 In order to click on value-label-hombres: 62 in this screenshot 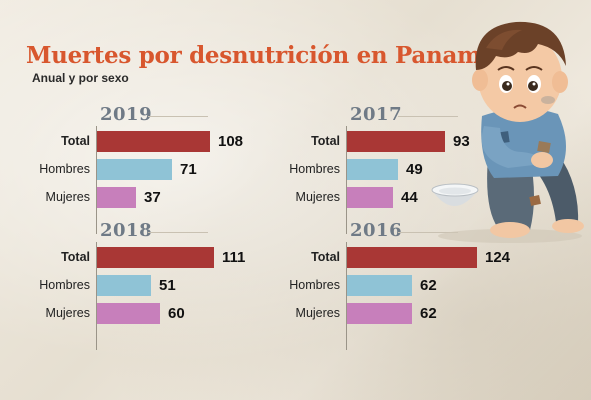, I will do `click(428, 285)`.